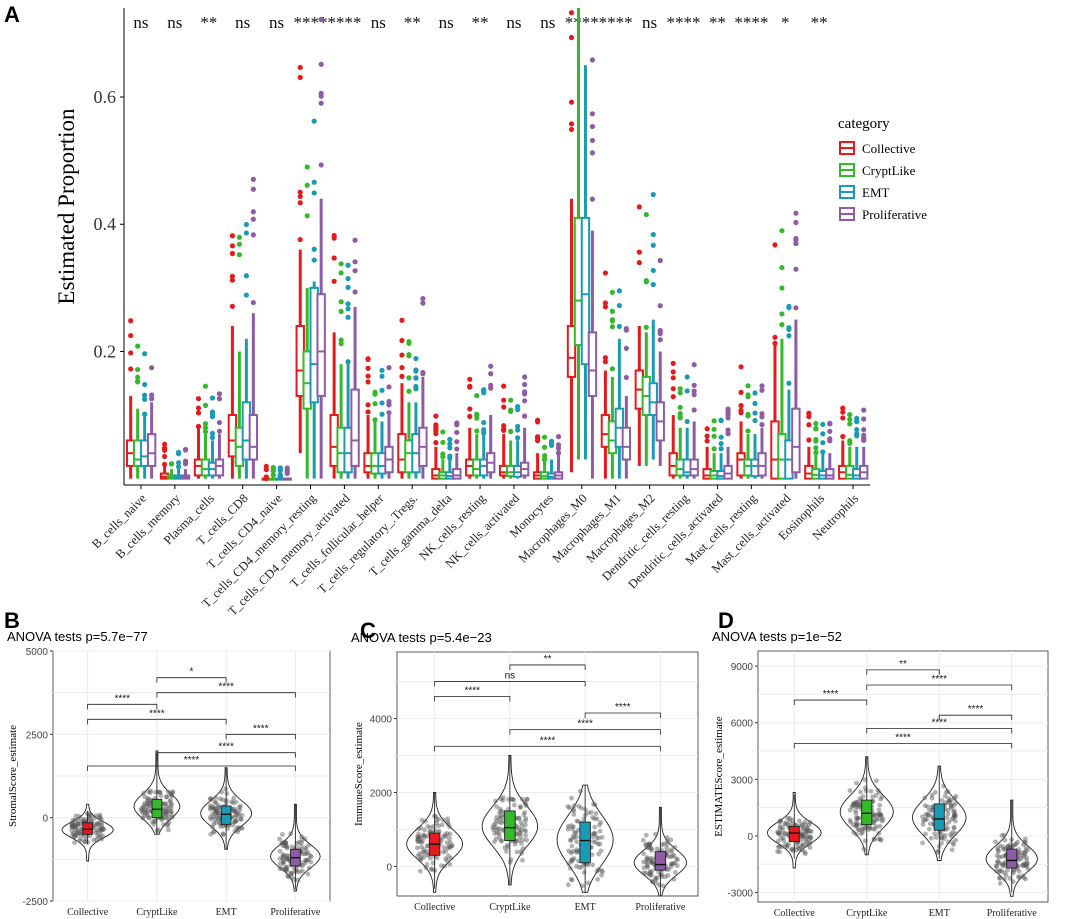  I want to click on panel-d-y-tick-label: 9000, so click(742, 667).